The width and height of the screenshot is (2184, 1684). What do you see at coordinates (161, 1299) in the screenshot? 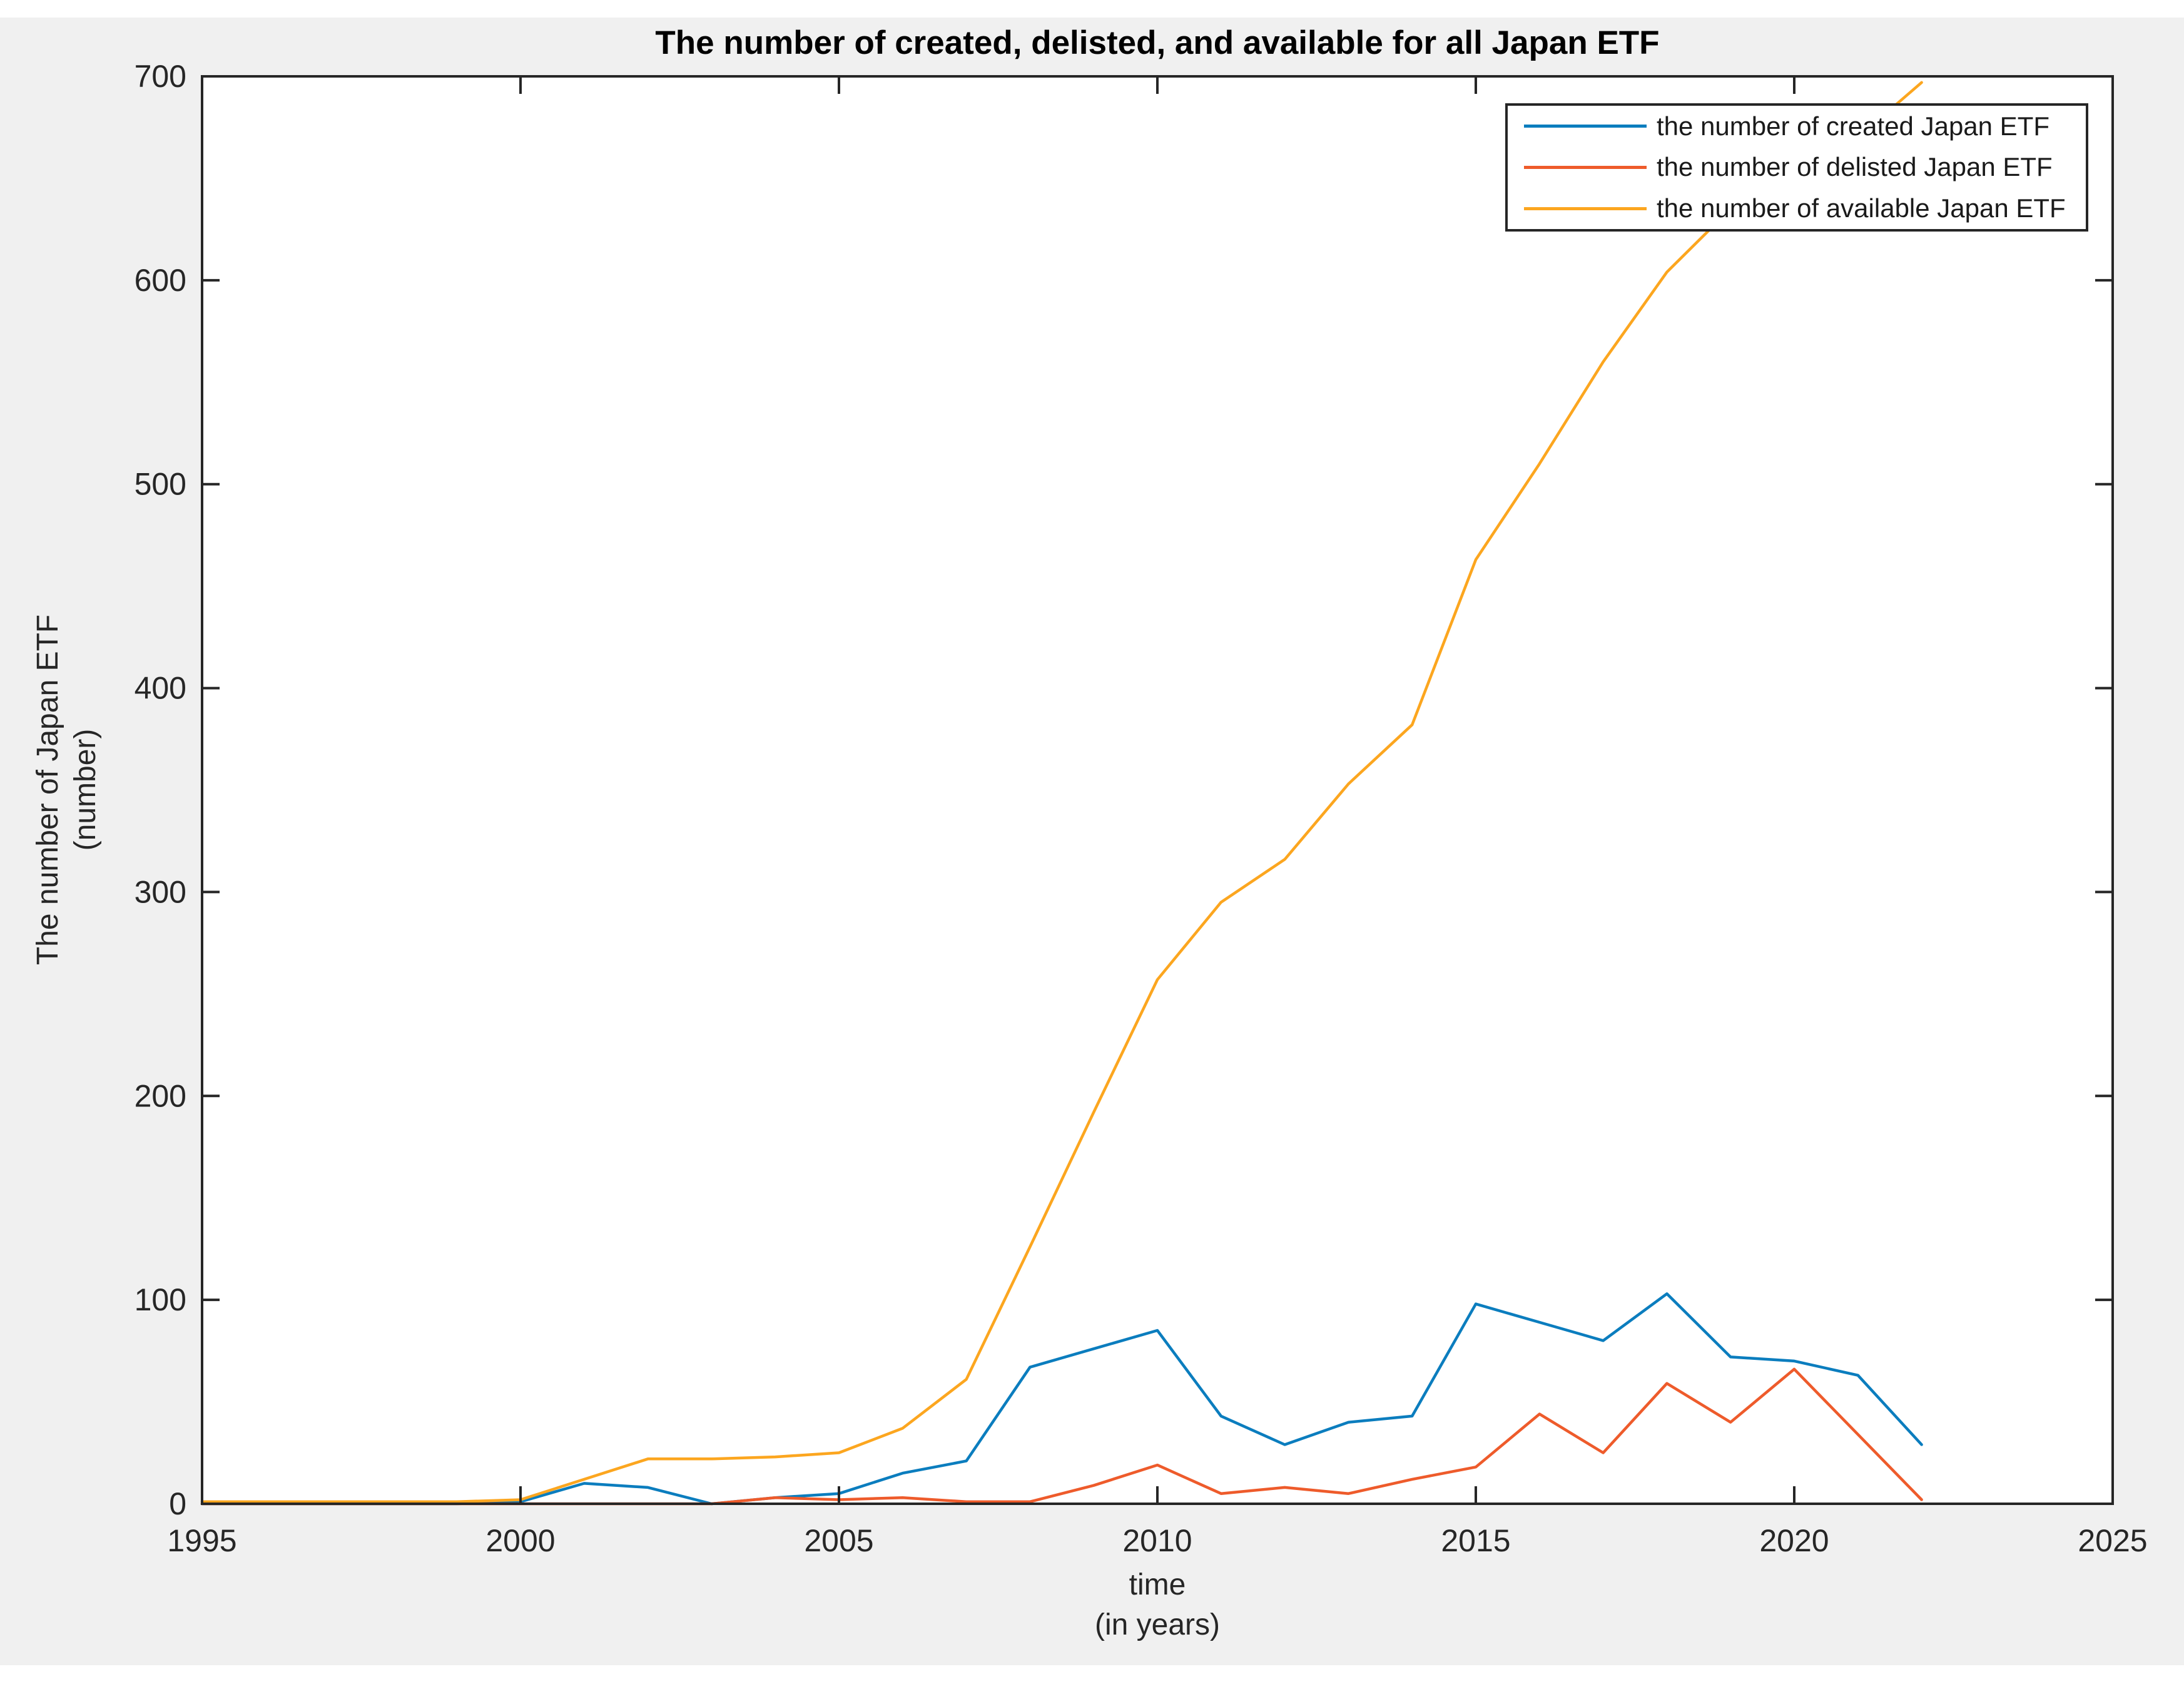
I see `y-tick-label: 100` at bounding box center [161, 1299].